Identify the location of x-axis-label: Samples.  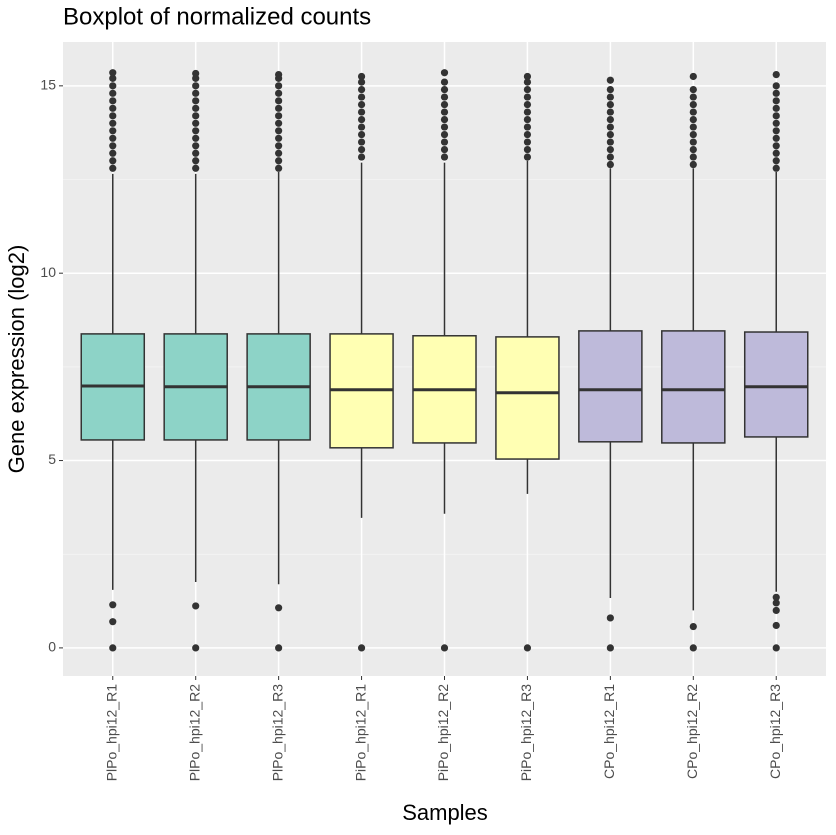
(445, 812).